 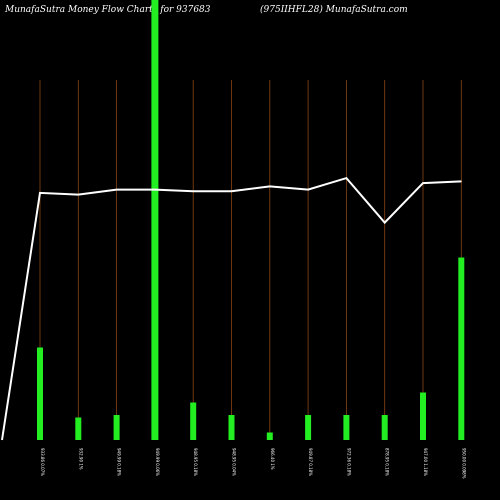 I want to click on x-tick-label-10: 947.00 1.18%, so click(x=425, y=462).